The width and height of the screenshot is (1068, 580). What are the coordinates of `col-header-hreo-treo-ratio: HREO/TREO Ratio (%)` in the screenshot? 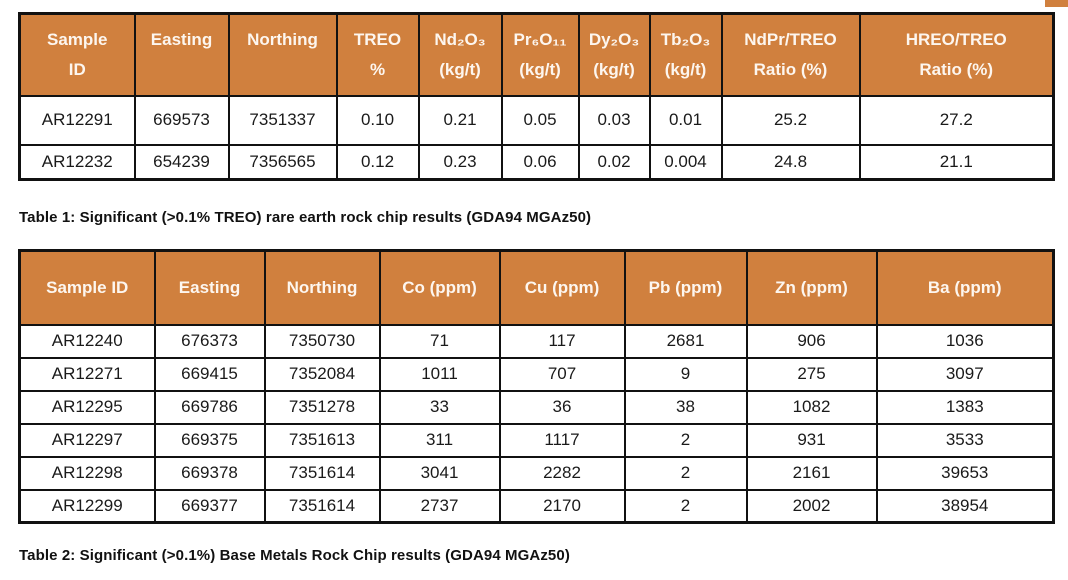 It's located at (956, 54).